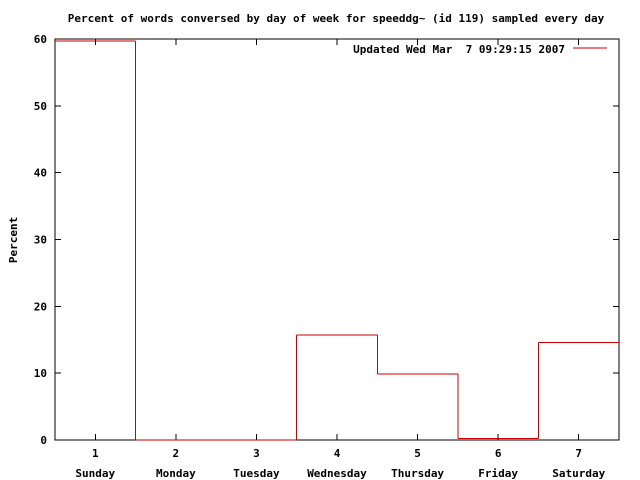  What do you see at coordinates (40, 373) in the screenshot?
I see `y-tick-label: 10` at bounding box center [40, 373].